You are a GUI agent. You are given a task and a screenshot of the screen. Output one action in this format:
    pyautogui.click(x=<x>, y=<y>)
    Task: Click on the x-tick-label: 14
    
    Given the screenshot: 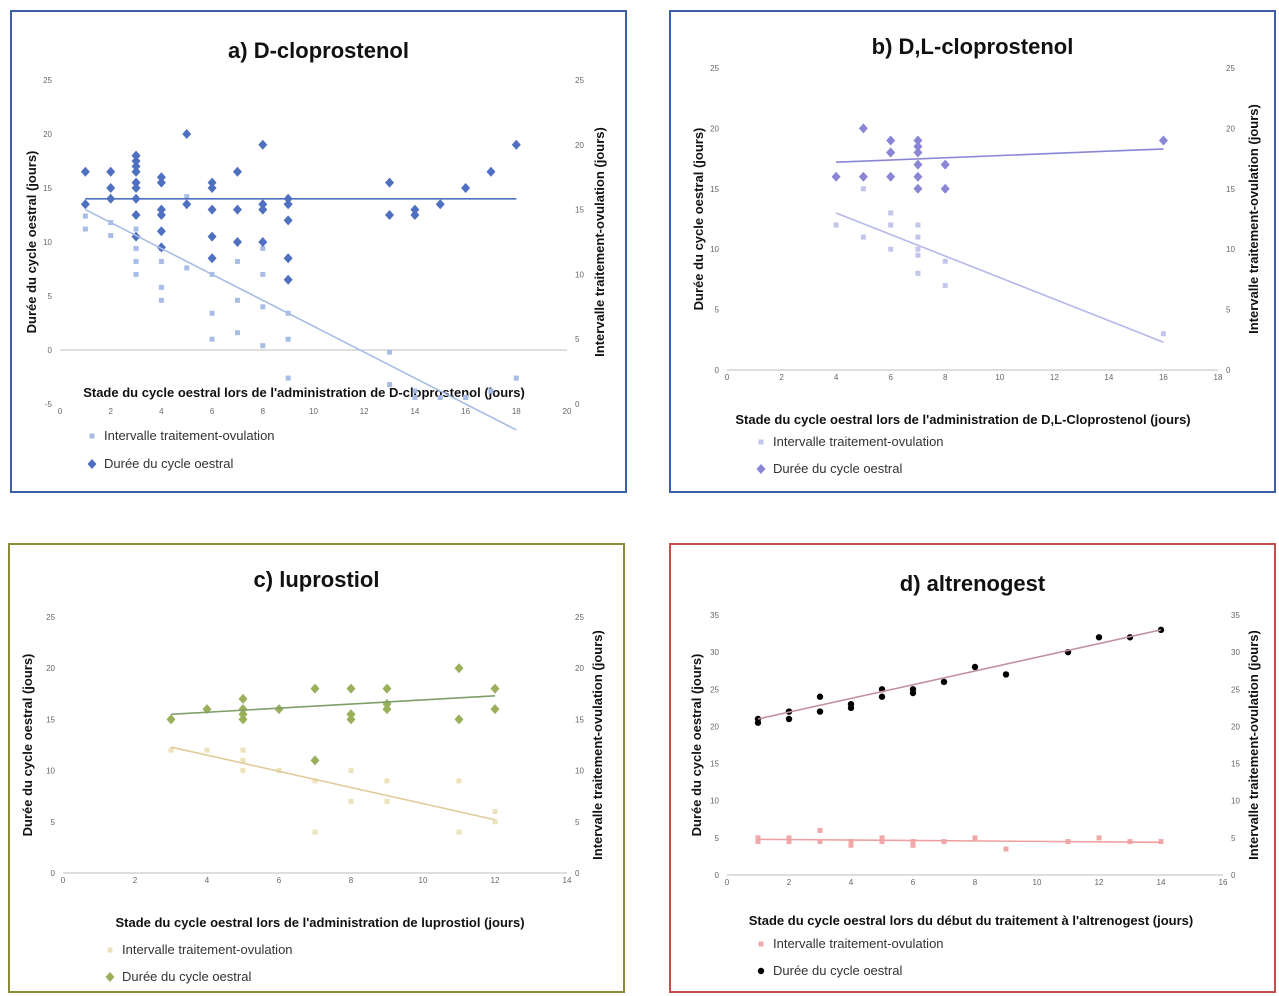 What is the action you would take?
    pyautogui.click(x=567, y=880)
    